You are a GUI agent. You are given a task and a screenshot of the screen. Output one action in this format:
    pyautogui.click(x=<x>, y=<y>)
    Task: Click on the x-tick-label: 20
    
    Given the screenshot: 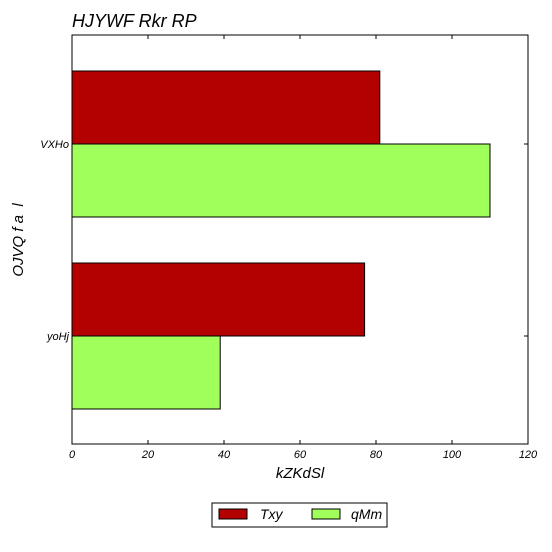 What is the action you would take?
    pyautogui.click(x=148, y=455)
    